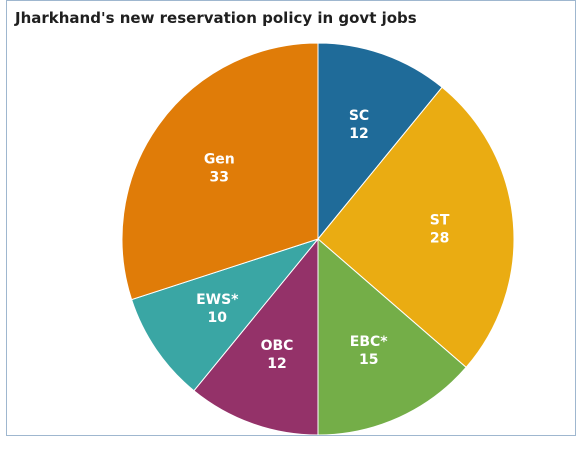 This screenshot has width=582, height=450. I want to click on pie-slice-obc, so click(256, 336).